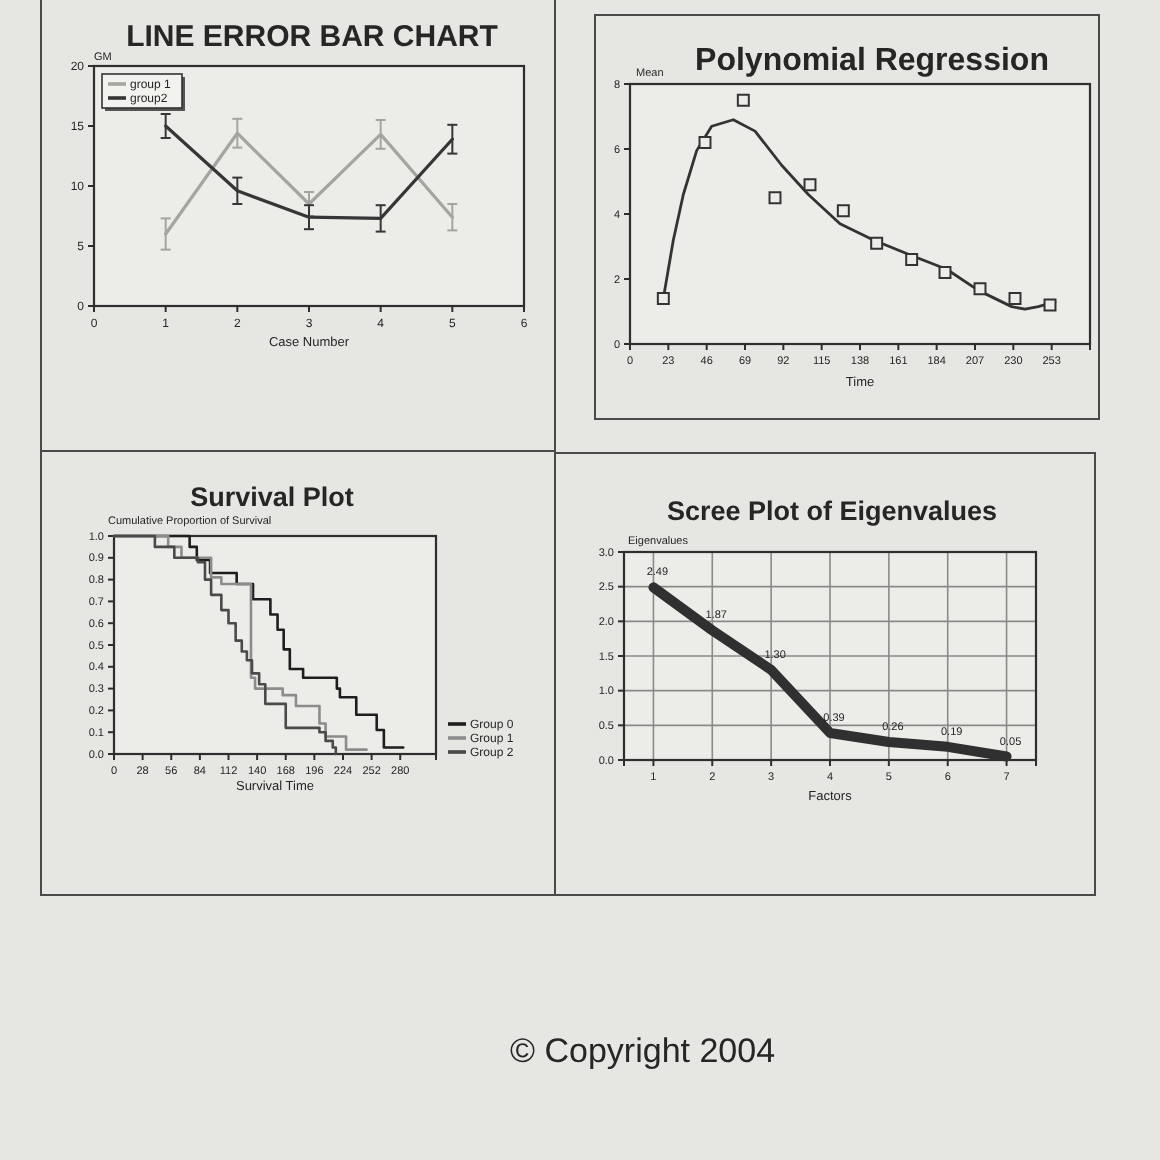  What do you see at coordinates (311, 37) in the screenshot?
I see `chart-title: LINE ERROR BAR CHART` at bounding box center [311, 37].